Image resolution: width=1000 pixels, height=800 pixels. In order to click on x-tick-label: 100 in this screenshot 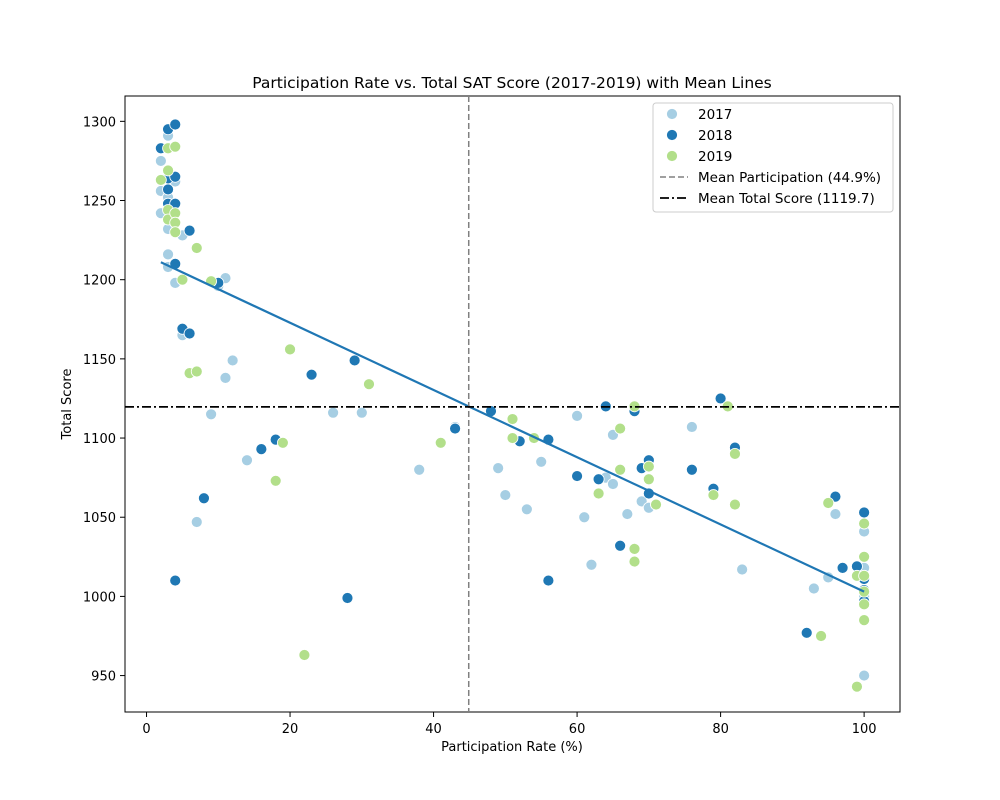, I will do `click(864, 729)`.